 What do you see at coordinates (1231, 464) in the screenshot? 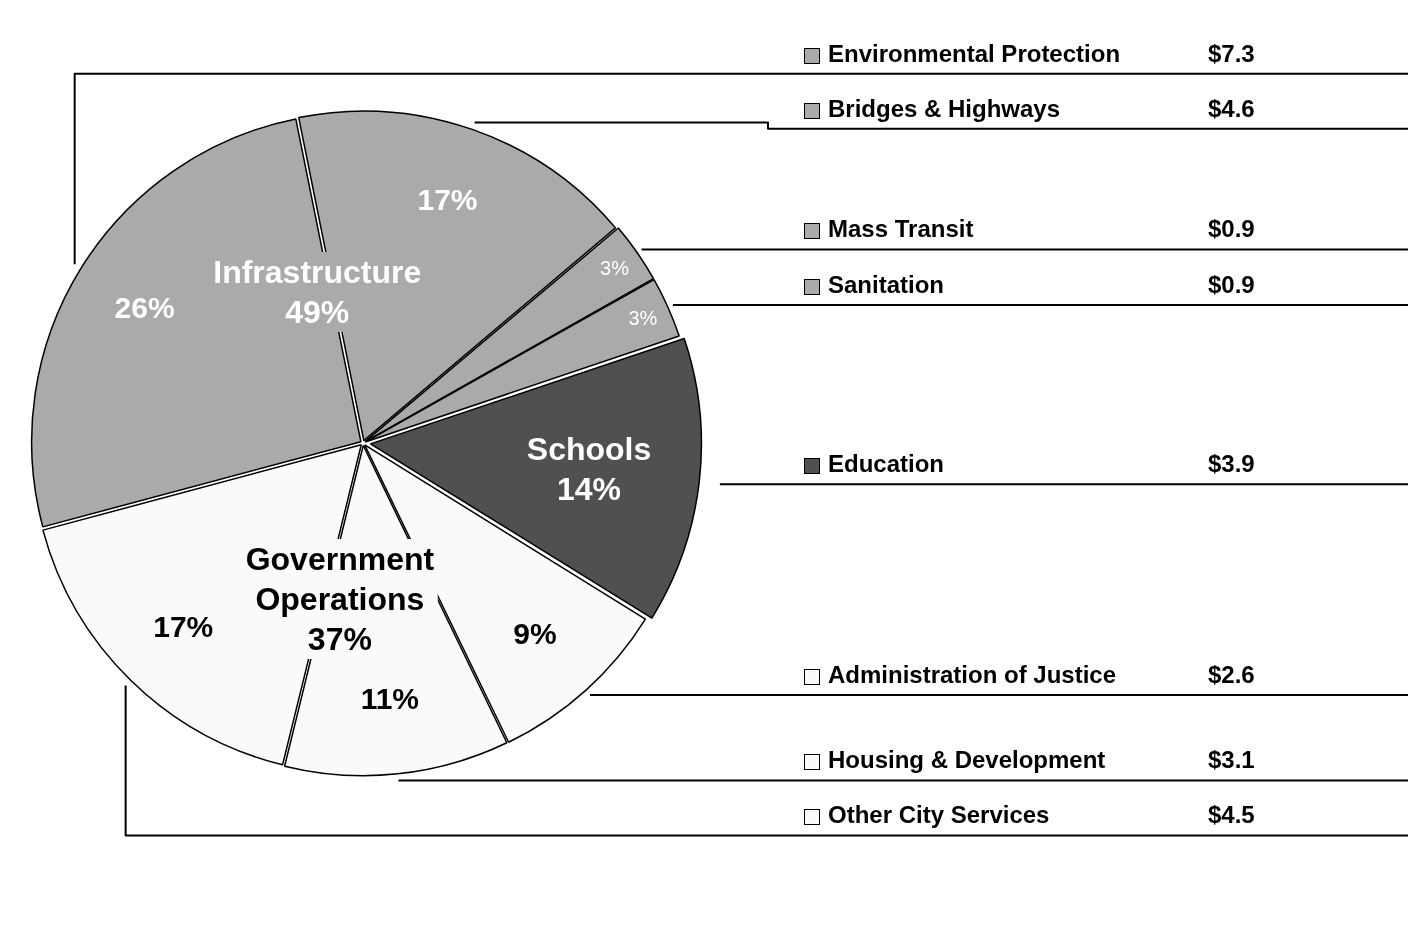
I see `text: $3.9` at bounding box center [1231, 464].